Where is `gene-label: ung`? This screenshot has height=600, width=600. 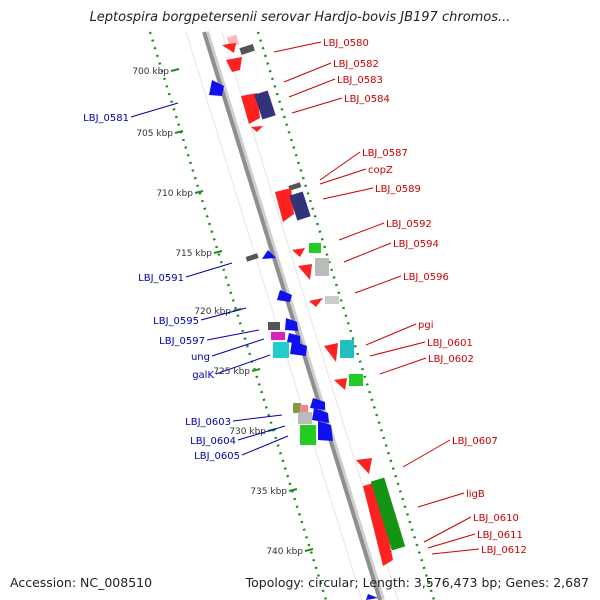 gene-label: ung is located at coordinates (200, 357).